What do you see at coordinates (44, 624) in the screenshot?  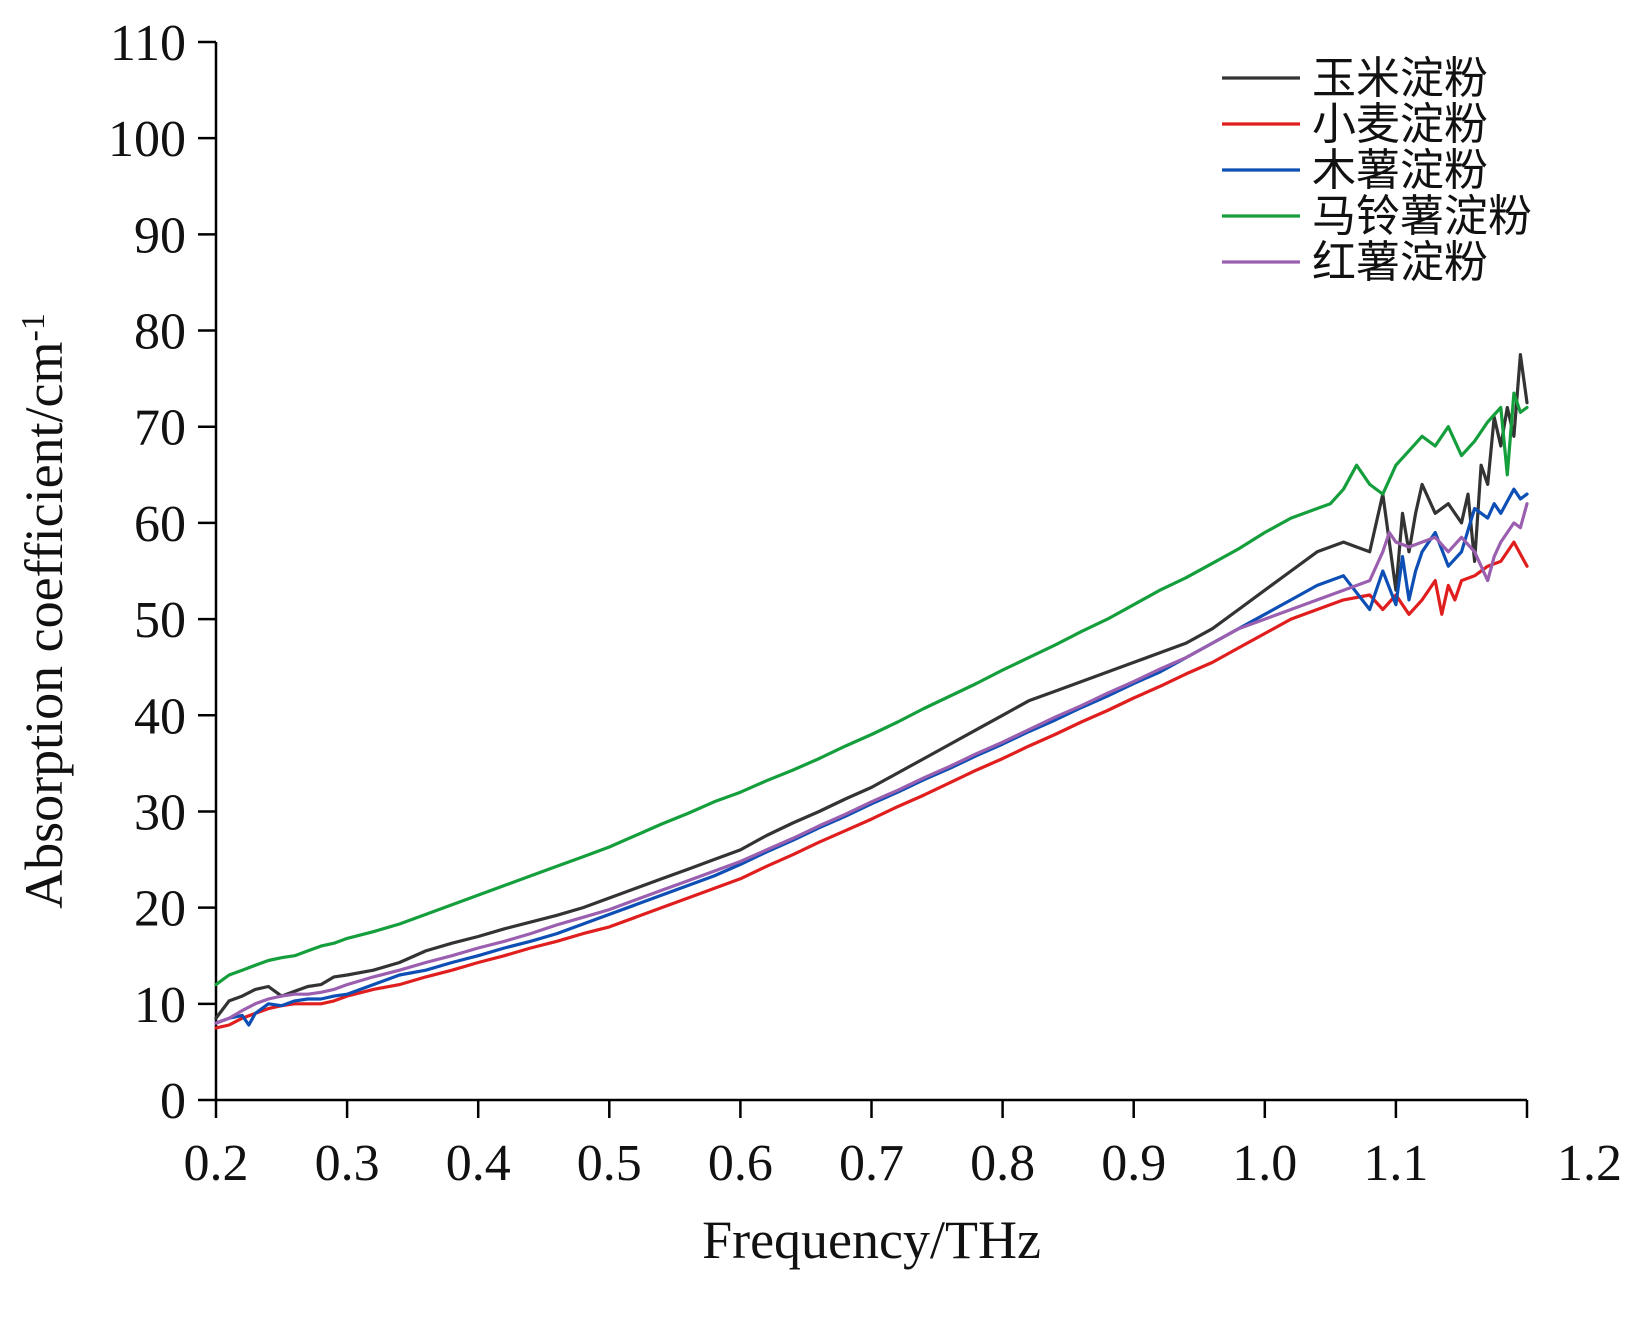 I see `y-axis-title-main: Absorption coefficient/cm` at bounding box center [44, 624].